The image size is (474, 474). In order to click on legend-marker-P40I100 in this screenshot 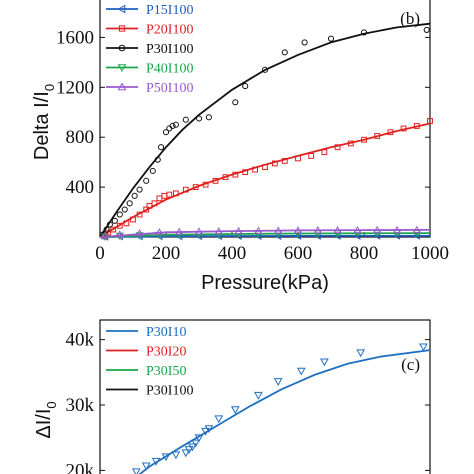, I will do `click(122, 68)`.